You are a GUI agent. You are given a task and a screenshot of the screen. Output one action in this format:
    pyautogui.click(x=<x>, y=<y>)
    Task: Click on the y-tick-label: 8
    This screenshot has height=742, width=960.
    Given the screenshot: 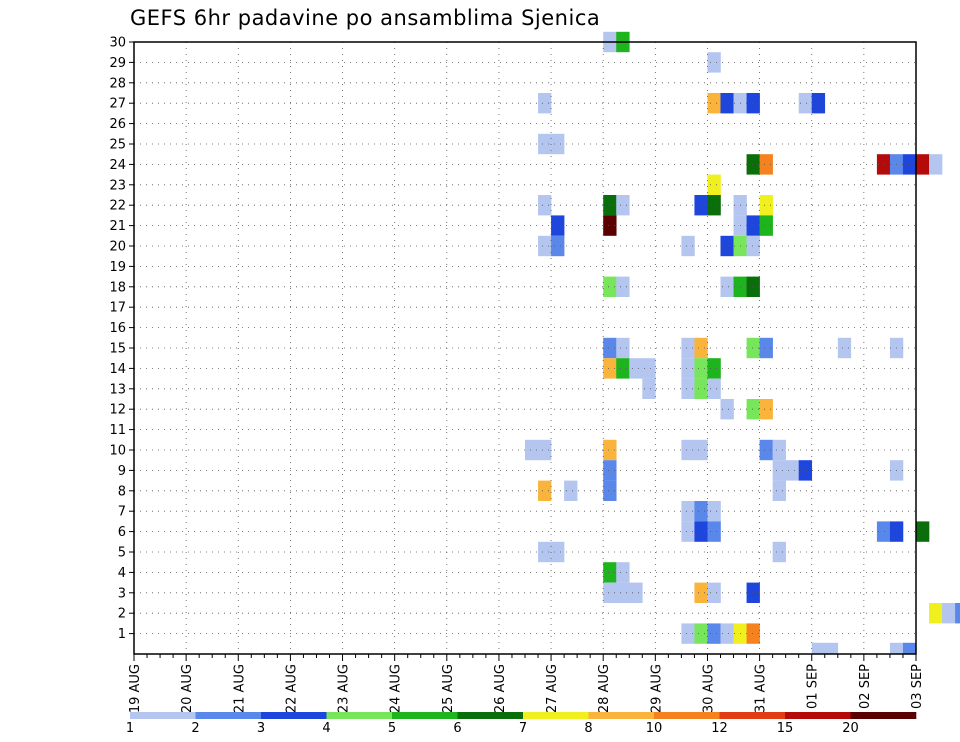 What is the action you would take?
    pyautogui.click(x=122, y=491)
    